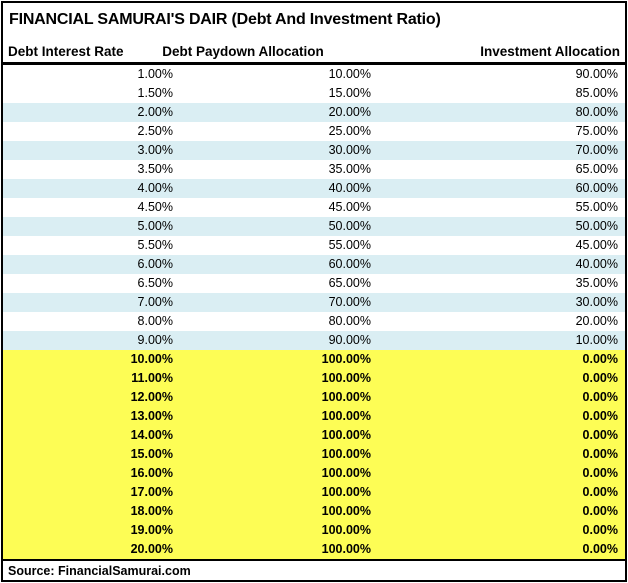 The image size is (628, 583). I want to click on cell-investment-allocation: 75.00%, so click(596, 131).